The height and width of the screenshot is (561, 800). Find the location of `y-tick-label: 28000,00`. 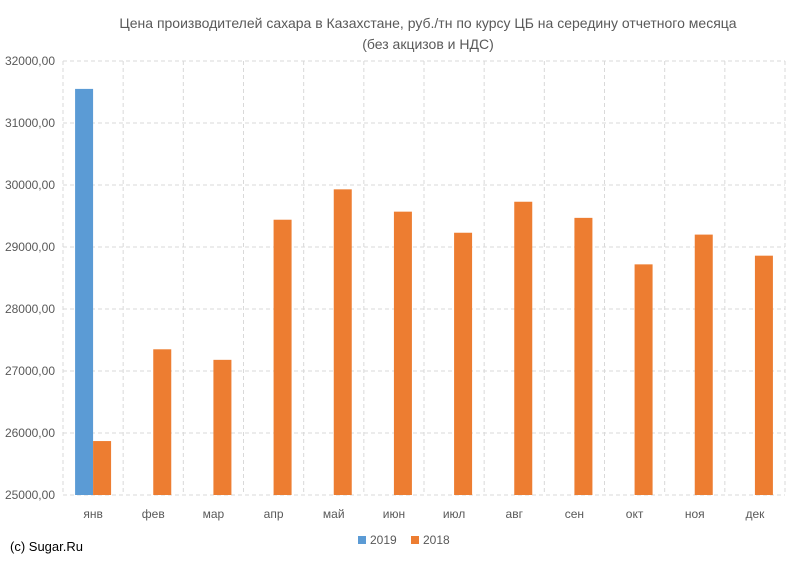

y-tick-label: 28000,00 is located at coordinates (30, 309).